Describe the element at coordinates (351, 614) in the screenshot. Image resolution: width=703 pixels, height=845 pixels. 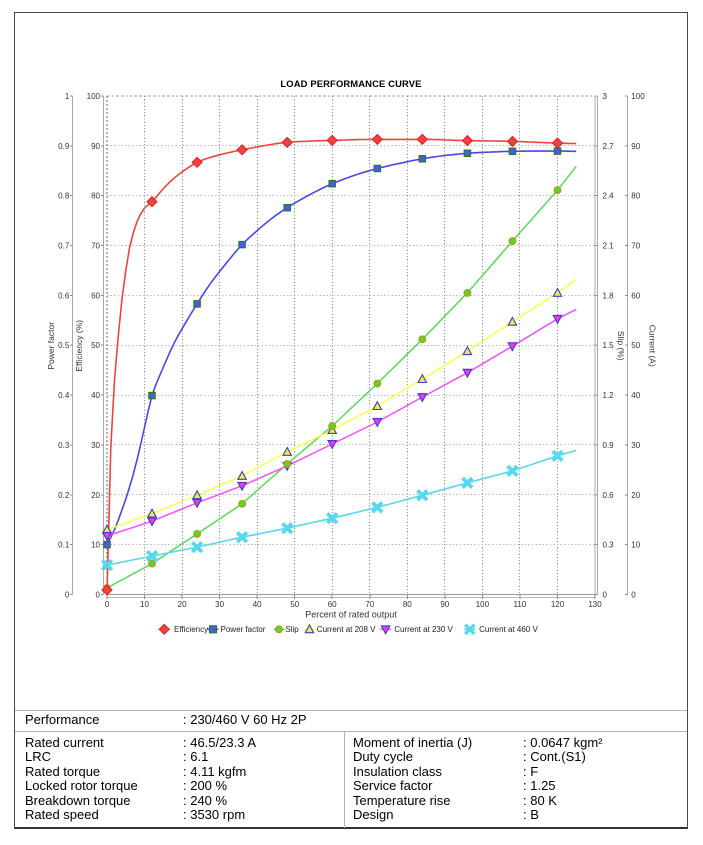
I see `svg-text: Percent of rated output` at that location.